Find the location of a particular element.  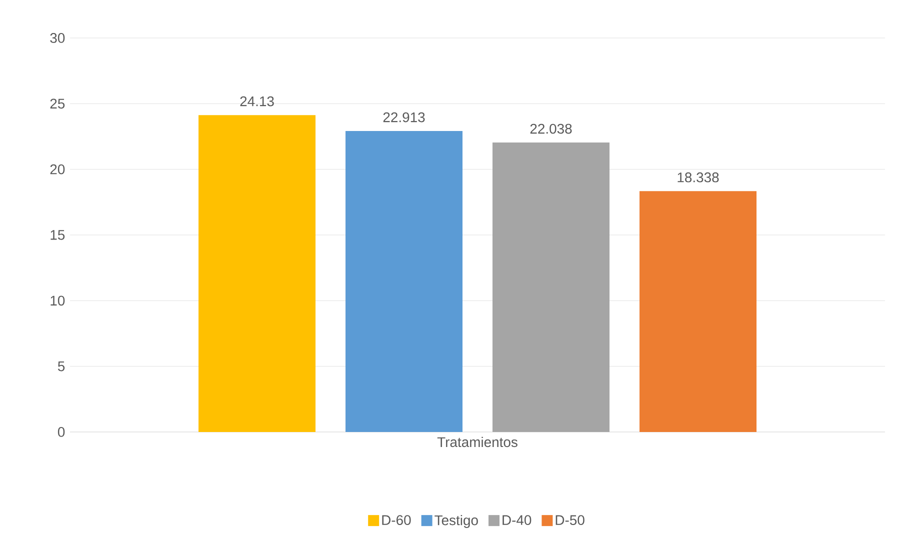

y-tick-label: 25 is located at coordinates (57, 103).